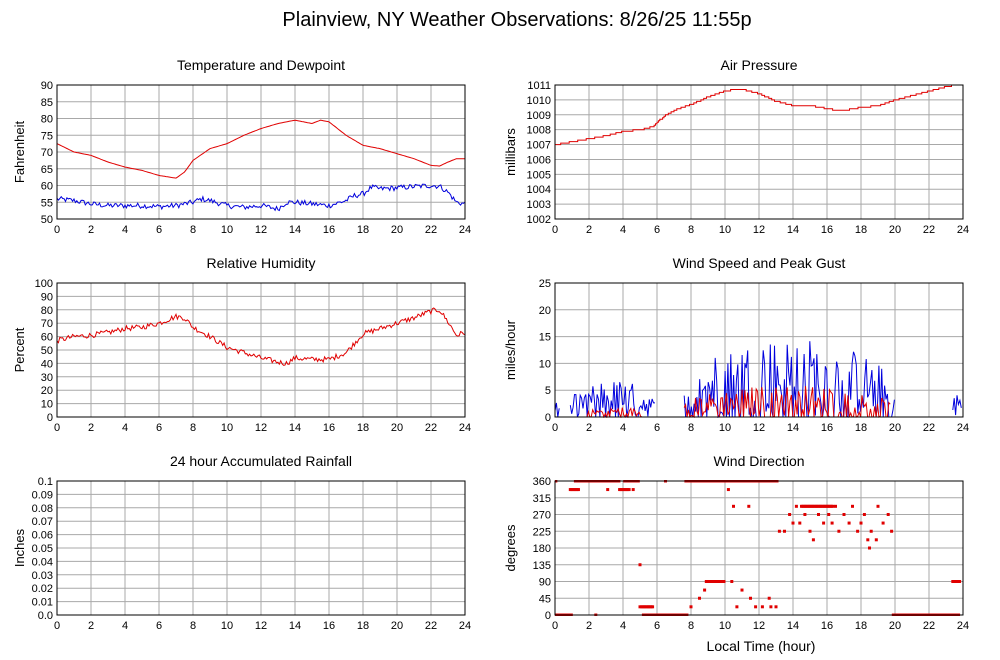  What do you see at coordinates (19, 547) in the screenshot?
I see `y-axis-label: Inches` at bounding box center [19, 547].